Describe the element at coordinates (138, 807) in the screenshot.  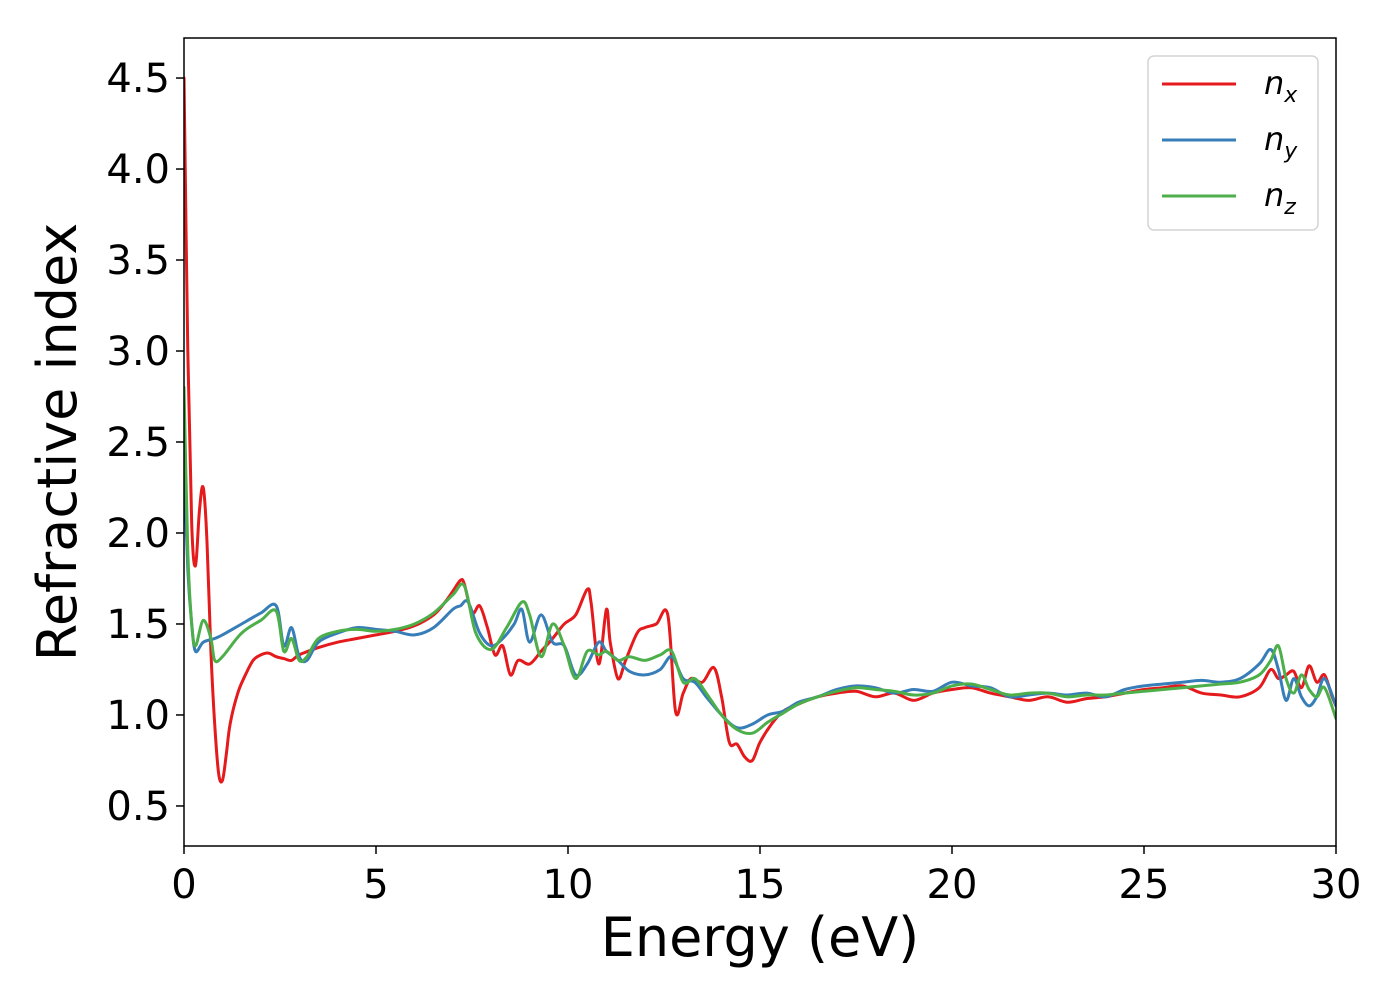
I see `y-tick-label: 0.5` at that location.